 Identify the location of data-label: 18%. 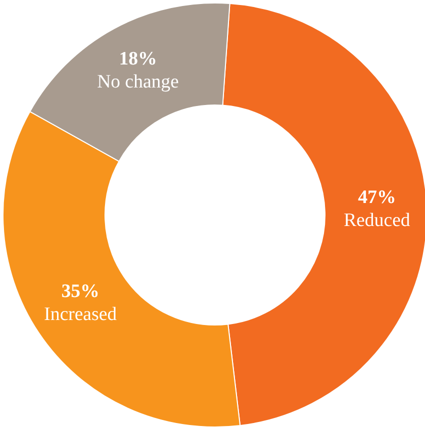
(137, 59).